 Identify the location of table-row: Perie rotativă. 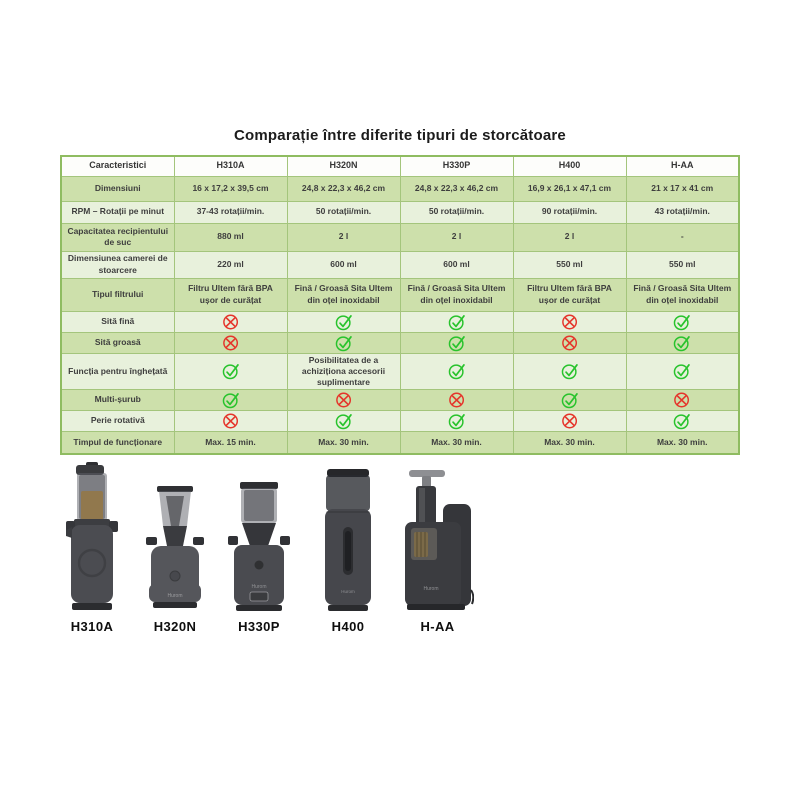
(400, 420).